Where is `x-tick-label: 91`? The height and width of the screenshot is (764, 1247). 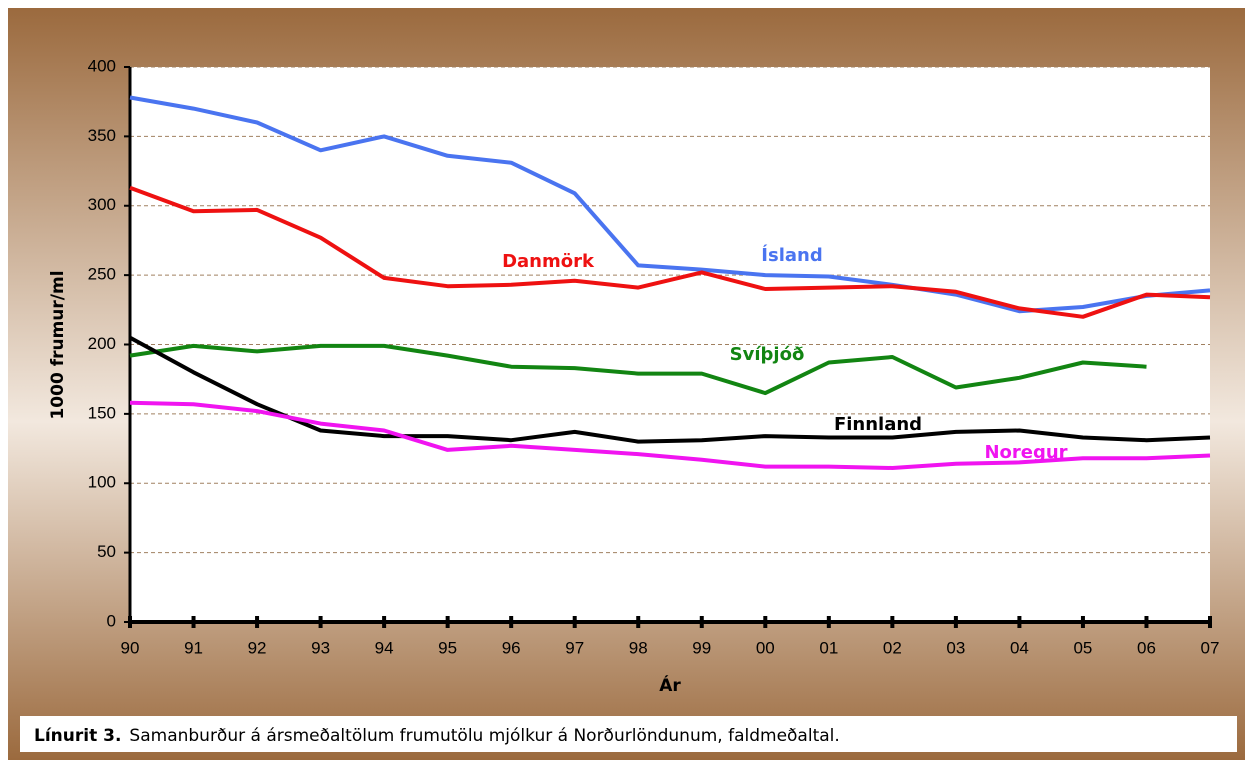 x-tick-label: 91 is located at coordinates (193, 647).